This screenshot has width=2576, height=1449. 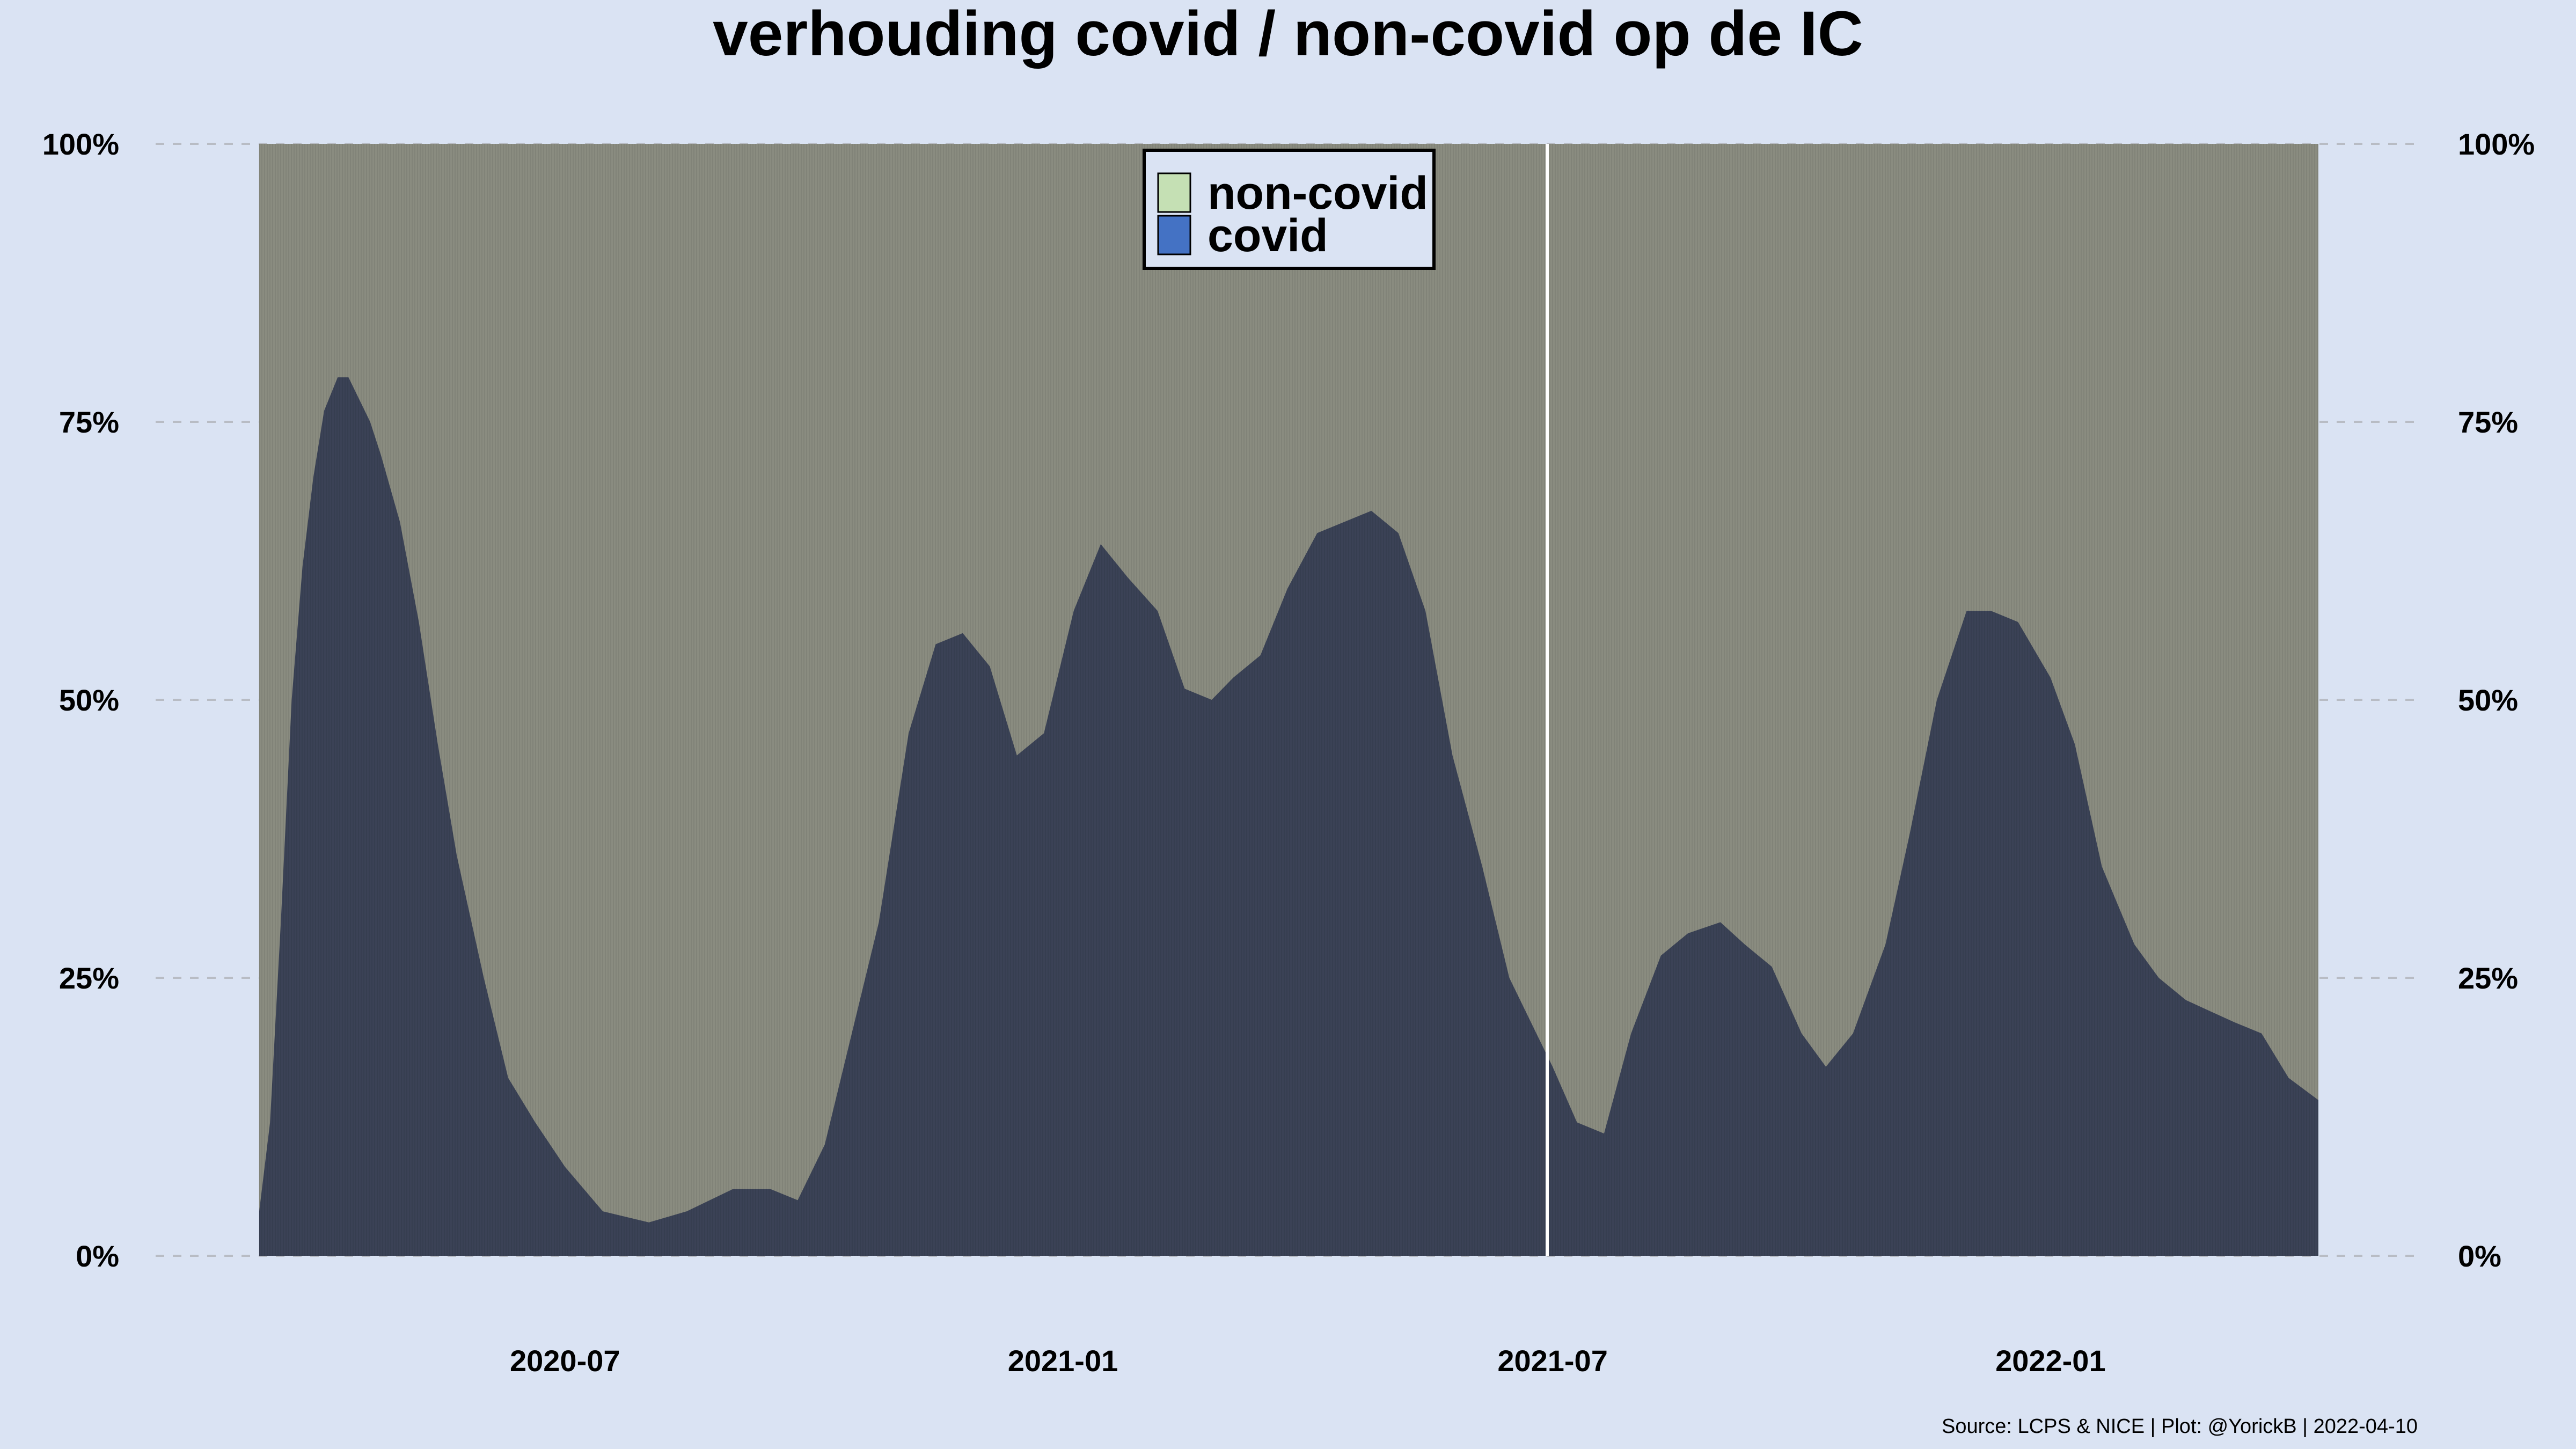 I want to click on y-tick-label-left: 25%, so click(x=89, y=978).